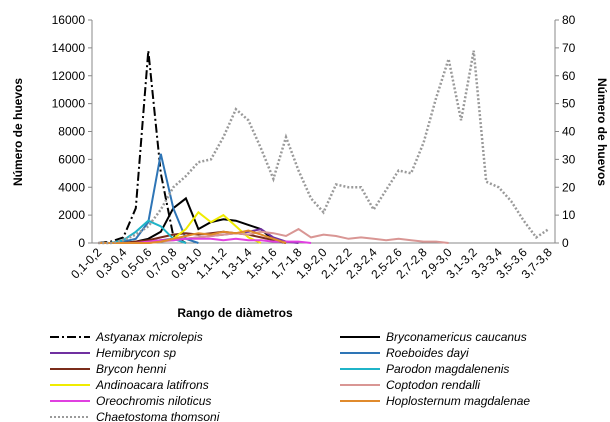  Describe the element at coordinates (569, 159) in the screenshot. I see `y2-tick-label: 30` at that location.